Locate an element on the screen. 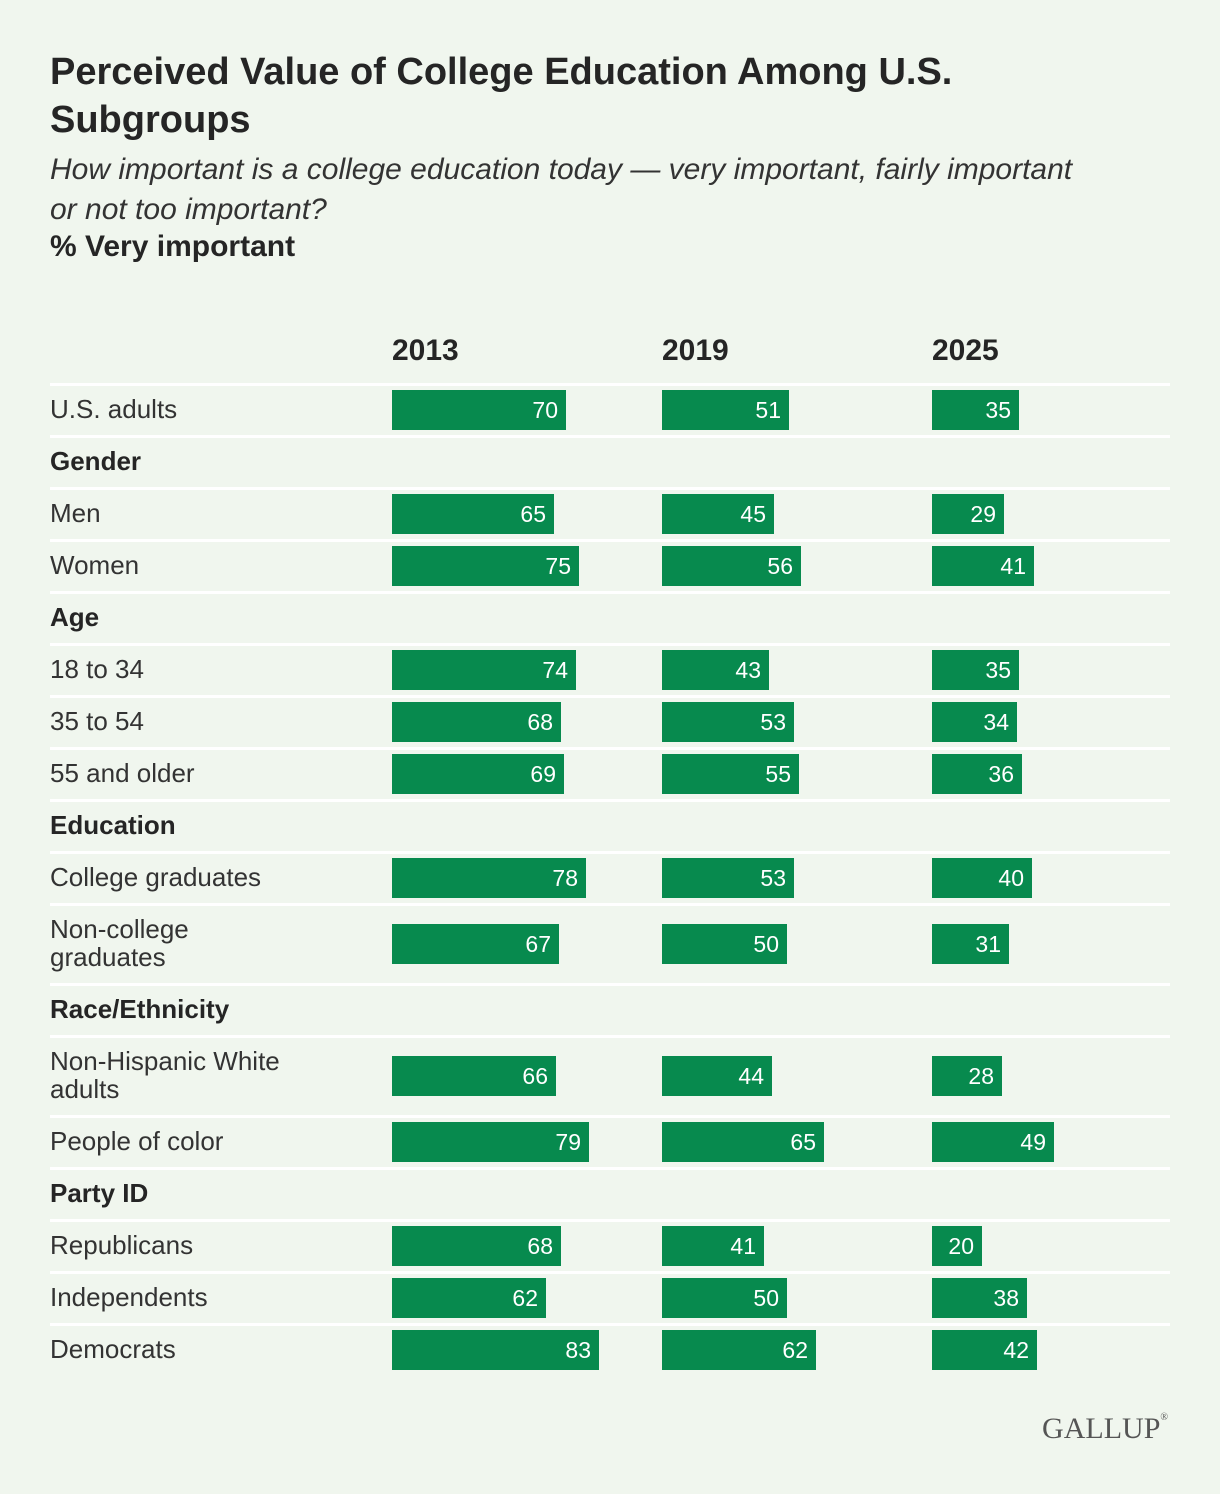  bar-value-label: 75 is located at coordinates (558, 566).